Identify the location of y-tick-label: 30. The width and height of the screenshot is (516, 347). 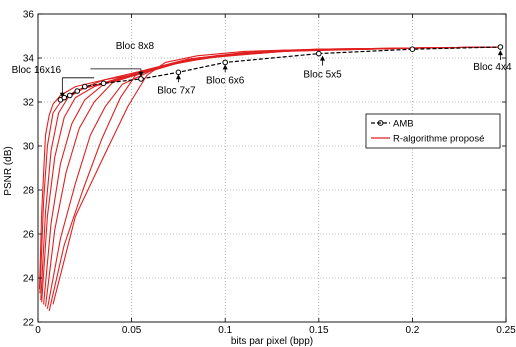
(29, 147).